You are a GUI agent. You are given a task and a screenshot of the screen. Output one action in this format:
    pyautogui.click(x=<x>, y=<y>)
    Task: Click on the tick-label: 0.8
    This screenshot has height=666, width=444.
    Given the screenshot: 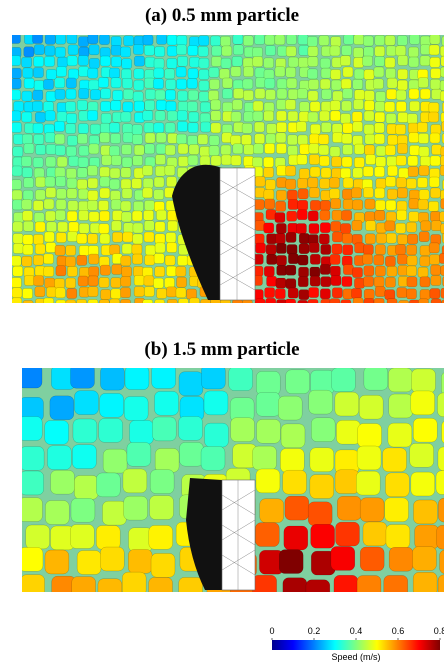 What is the action you would take?
    pyautogui.click(x=439, y=631)
    